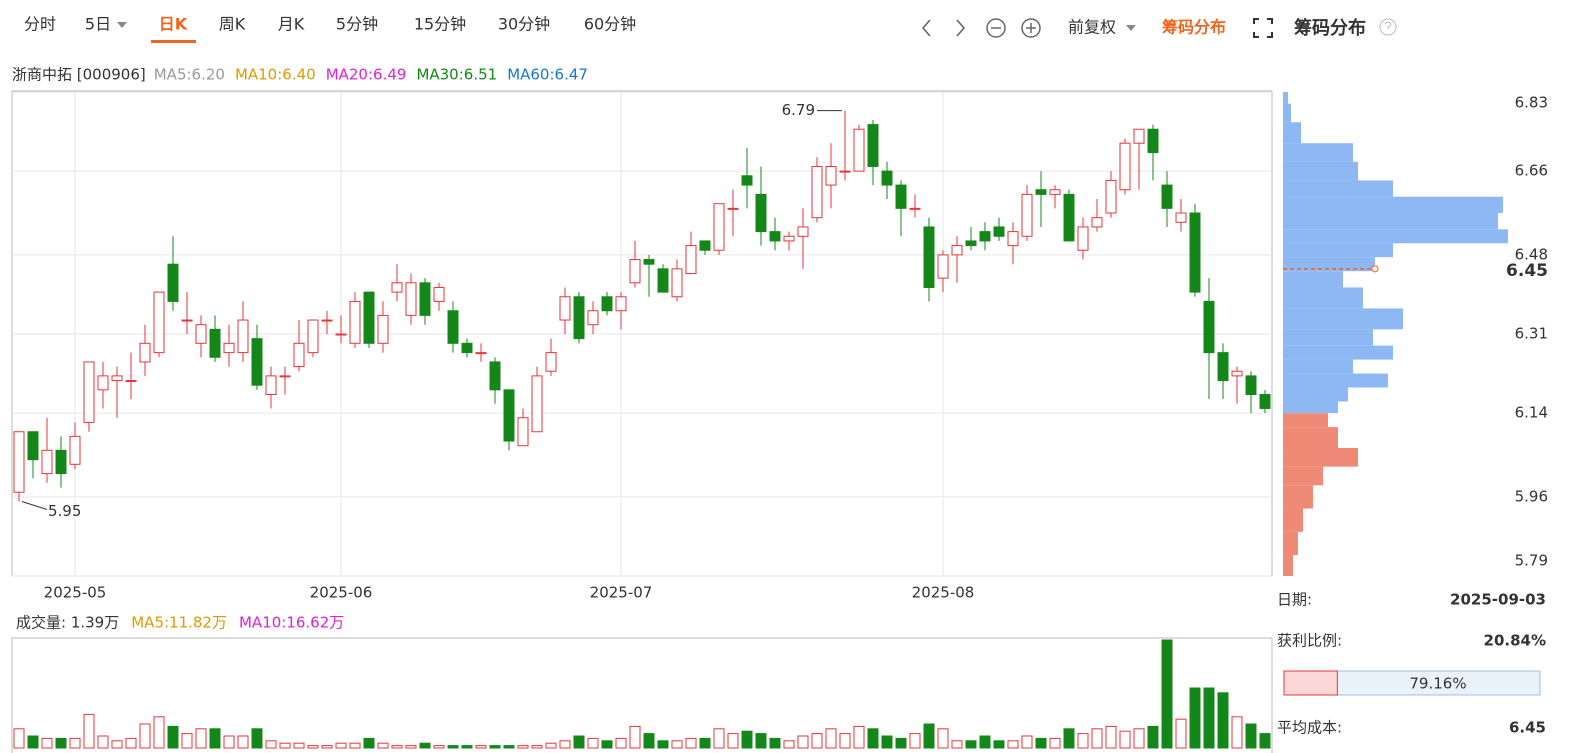 The image size is (1591, 753). What do you see at coordinates (291, 24) in the screenshot?
I see `tab: 月K` at bounding box center [291, 24].